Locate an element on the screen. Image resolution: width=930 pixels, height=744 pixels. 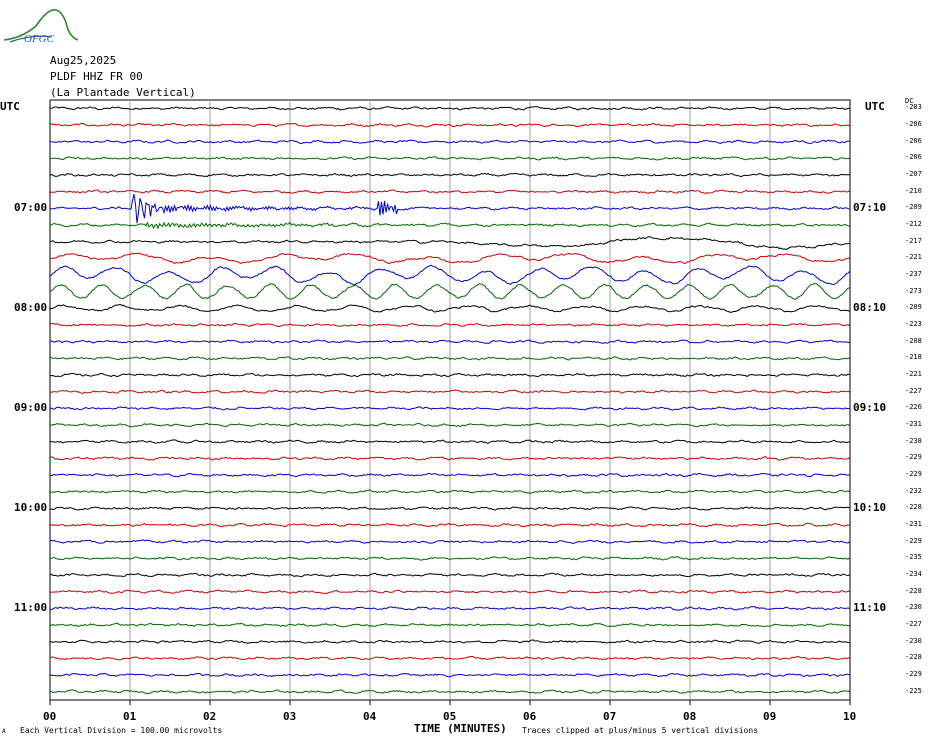
logo-lettering: OFGC is located at coordinates (39, 38).